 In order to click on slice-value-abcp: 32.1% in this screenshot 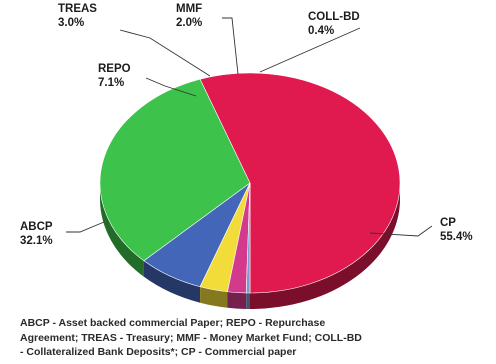, I will do `click(36, 241)`.